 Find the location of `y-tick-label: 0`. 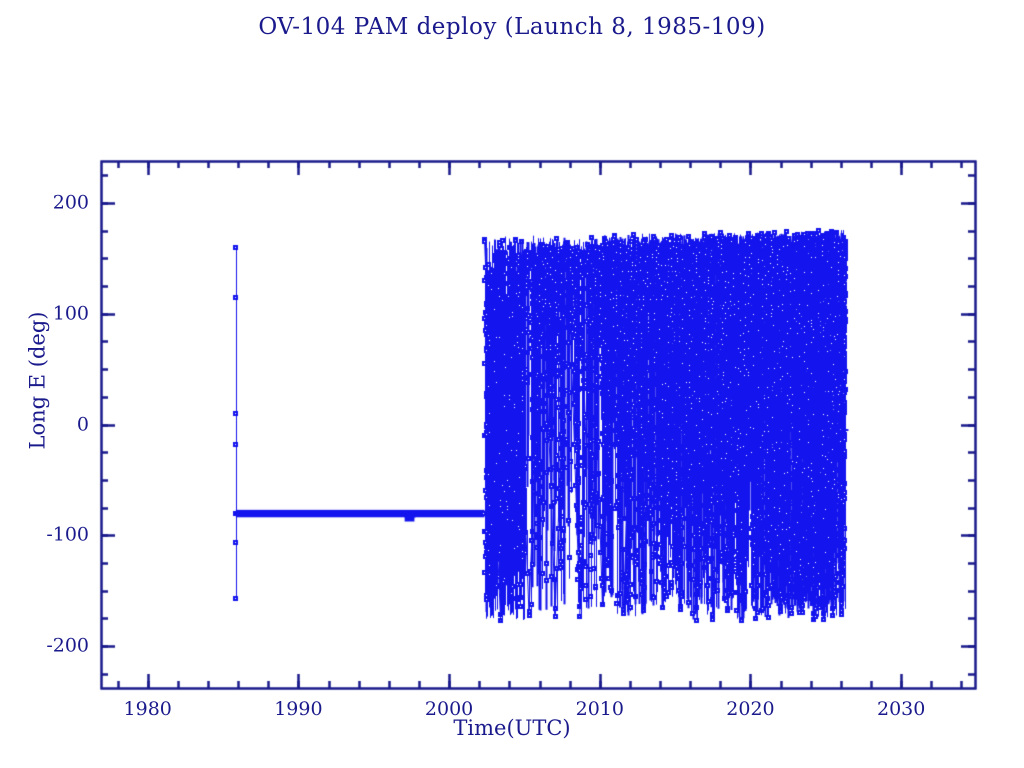

y-tick-label: 0 is located at coordinates (82, 424).